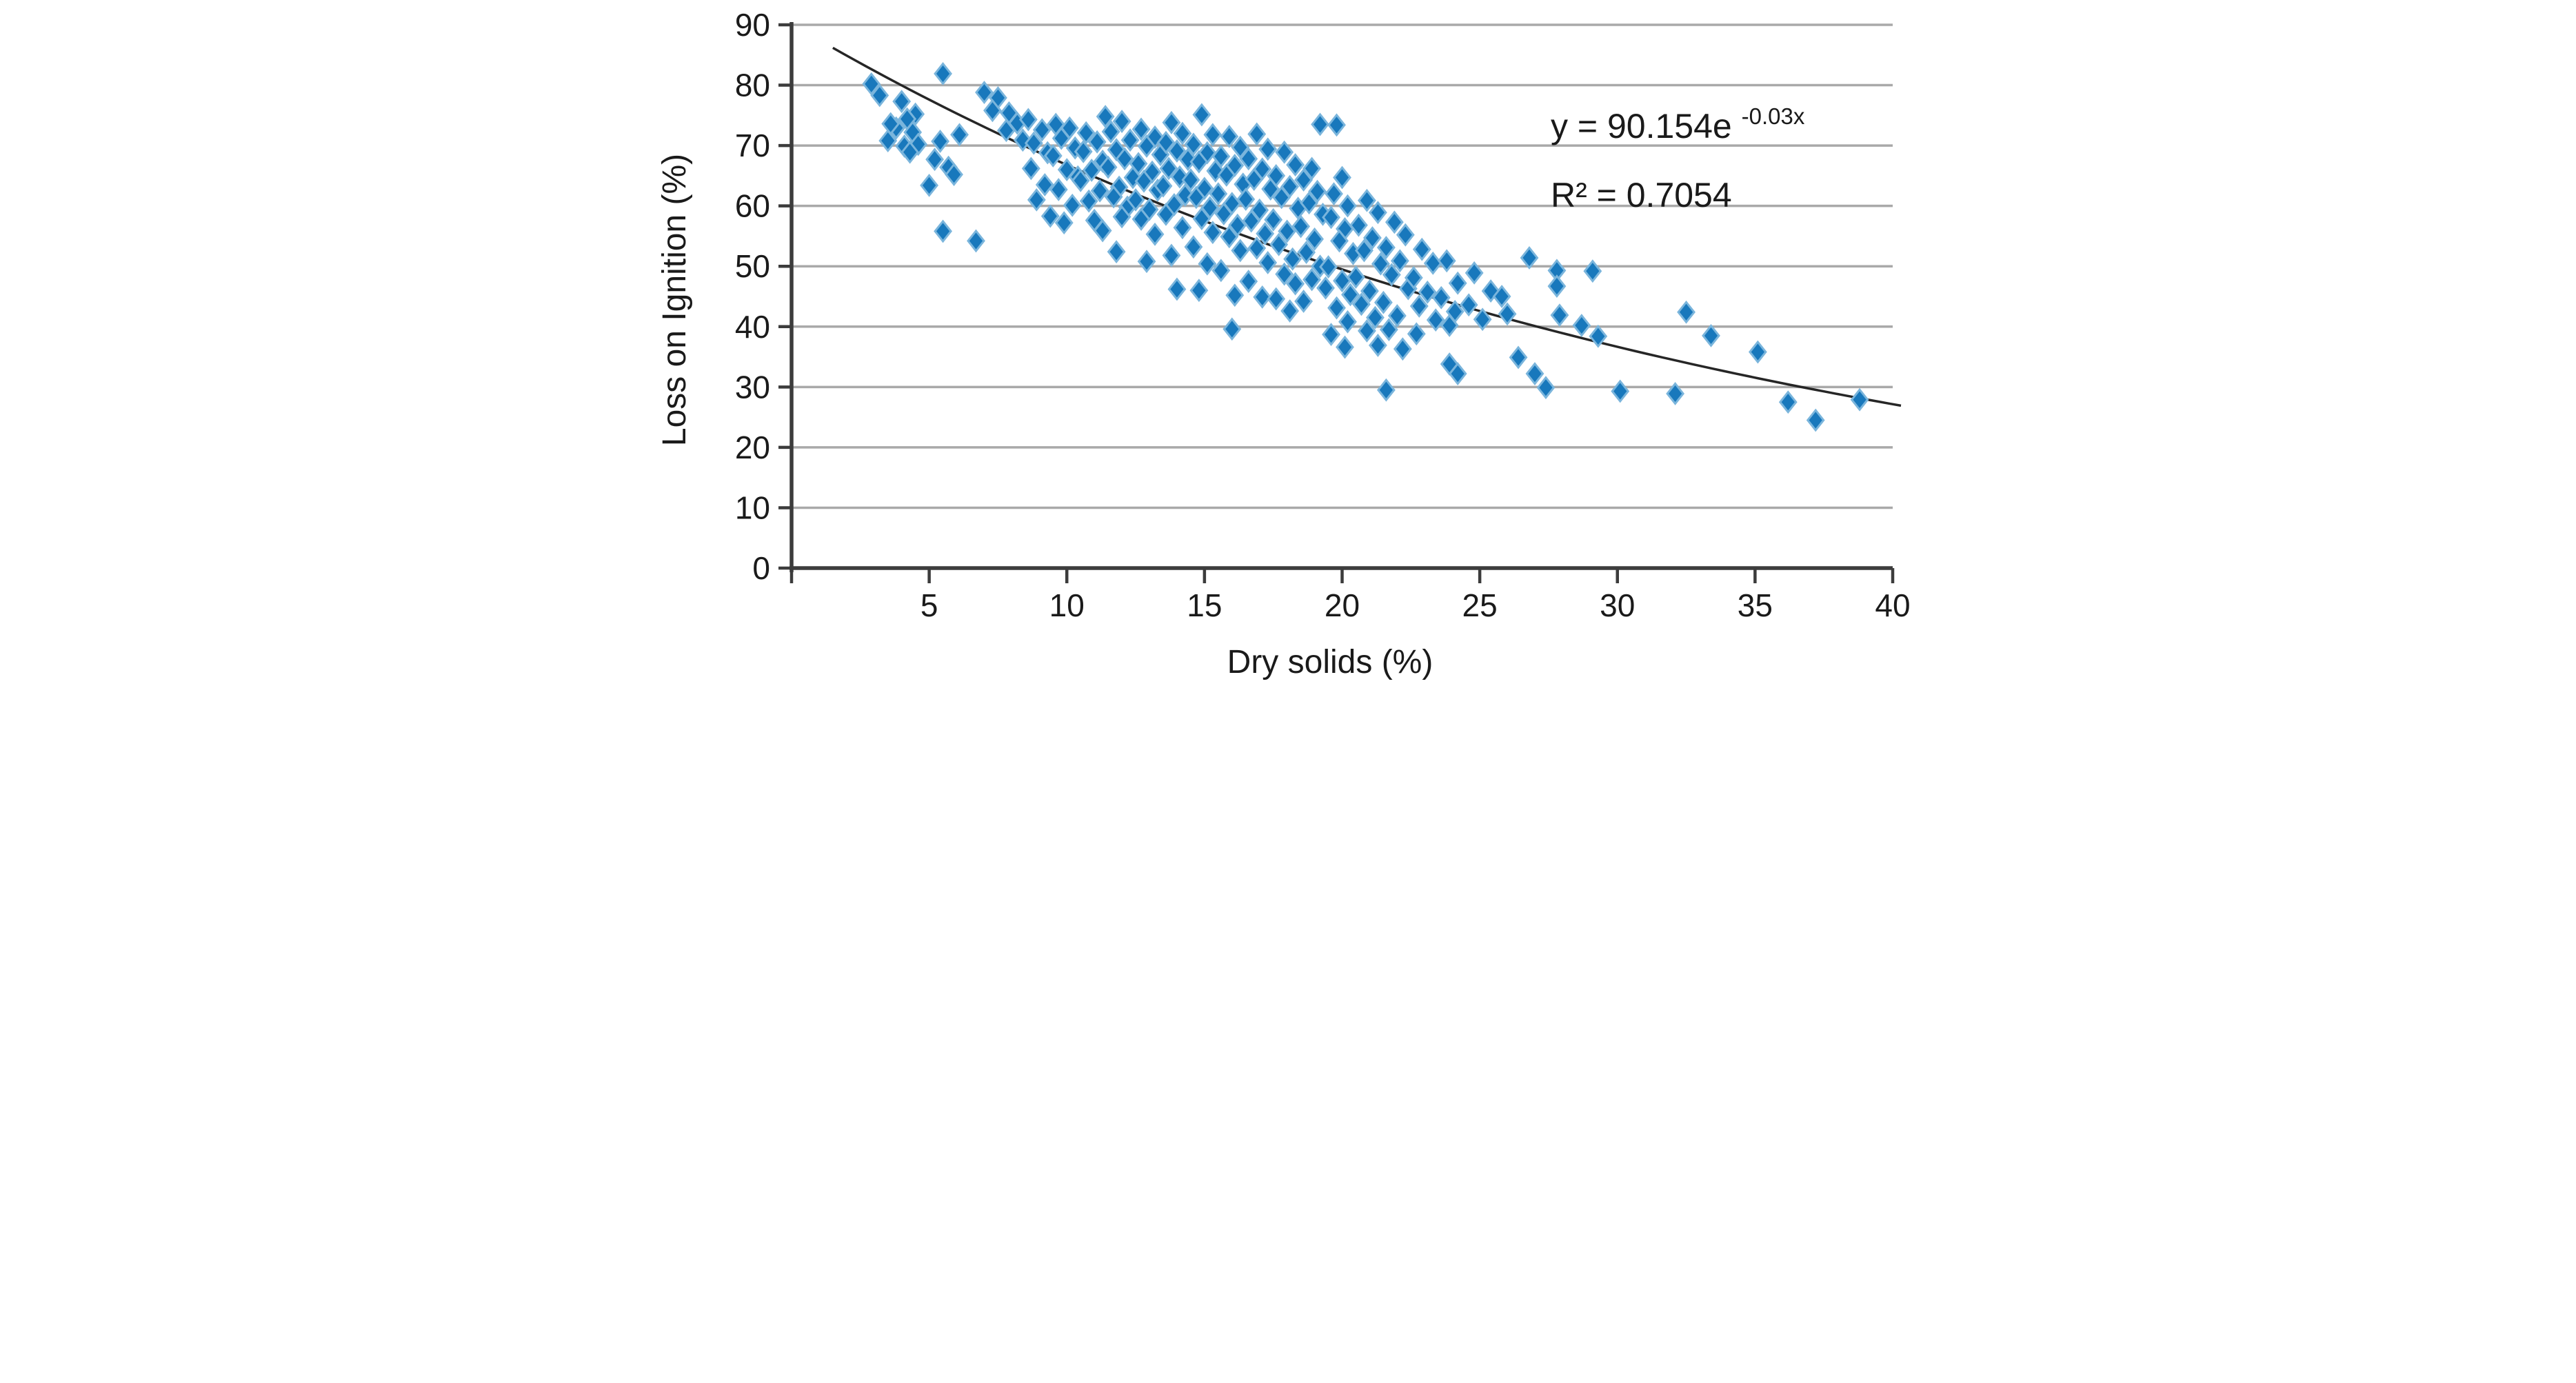 Image resolution: width=2576 pixels, height=1383 pixels. What do you see at coordinates (761, 568) in the screenshot?
I see `y-tick-label: 0` at bounding box center [761, 568].